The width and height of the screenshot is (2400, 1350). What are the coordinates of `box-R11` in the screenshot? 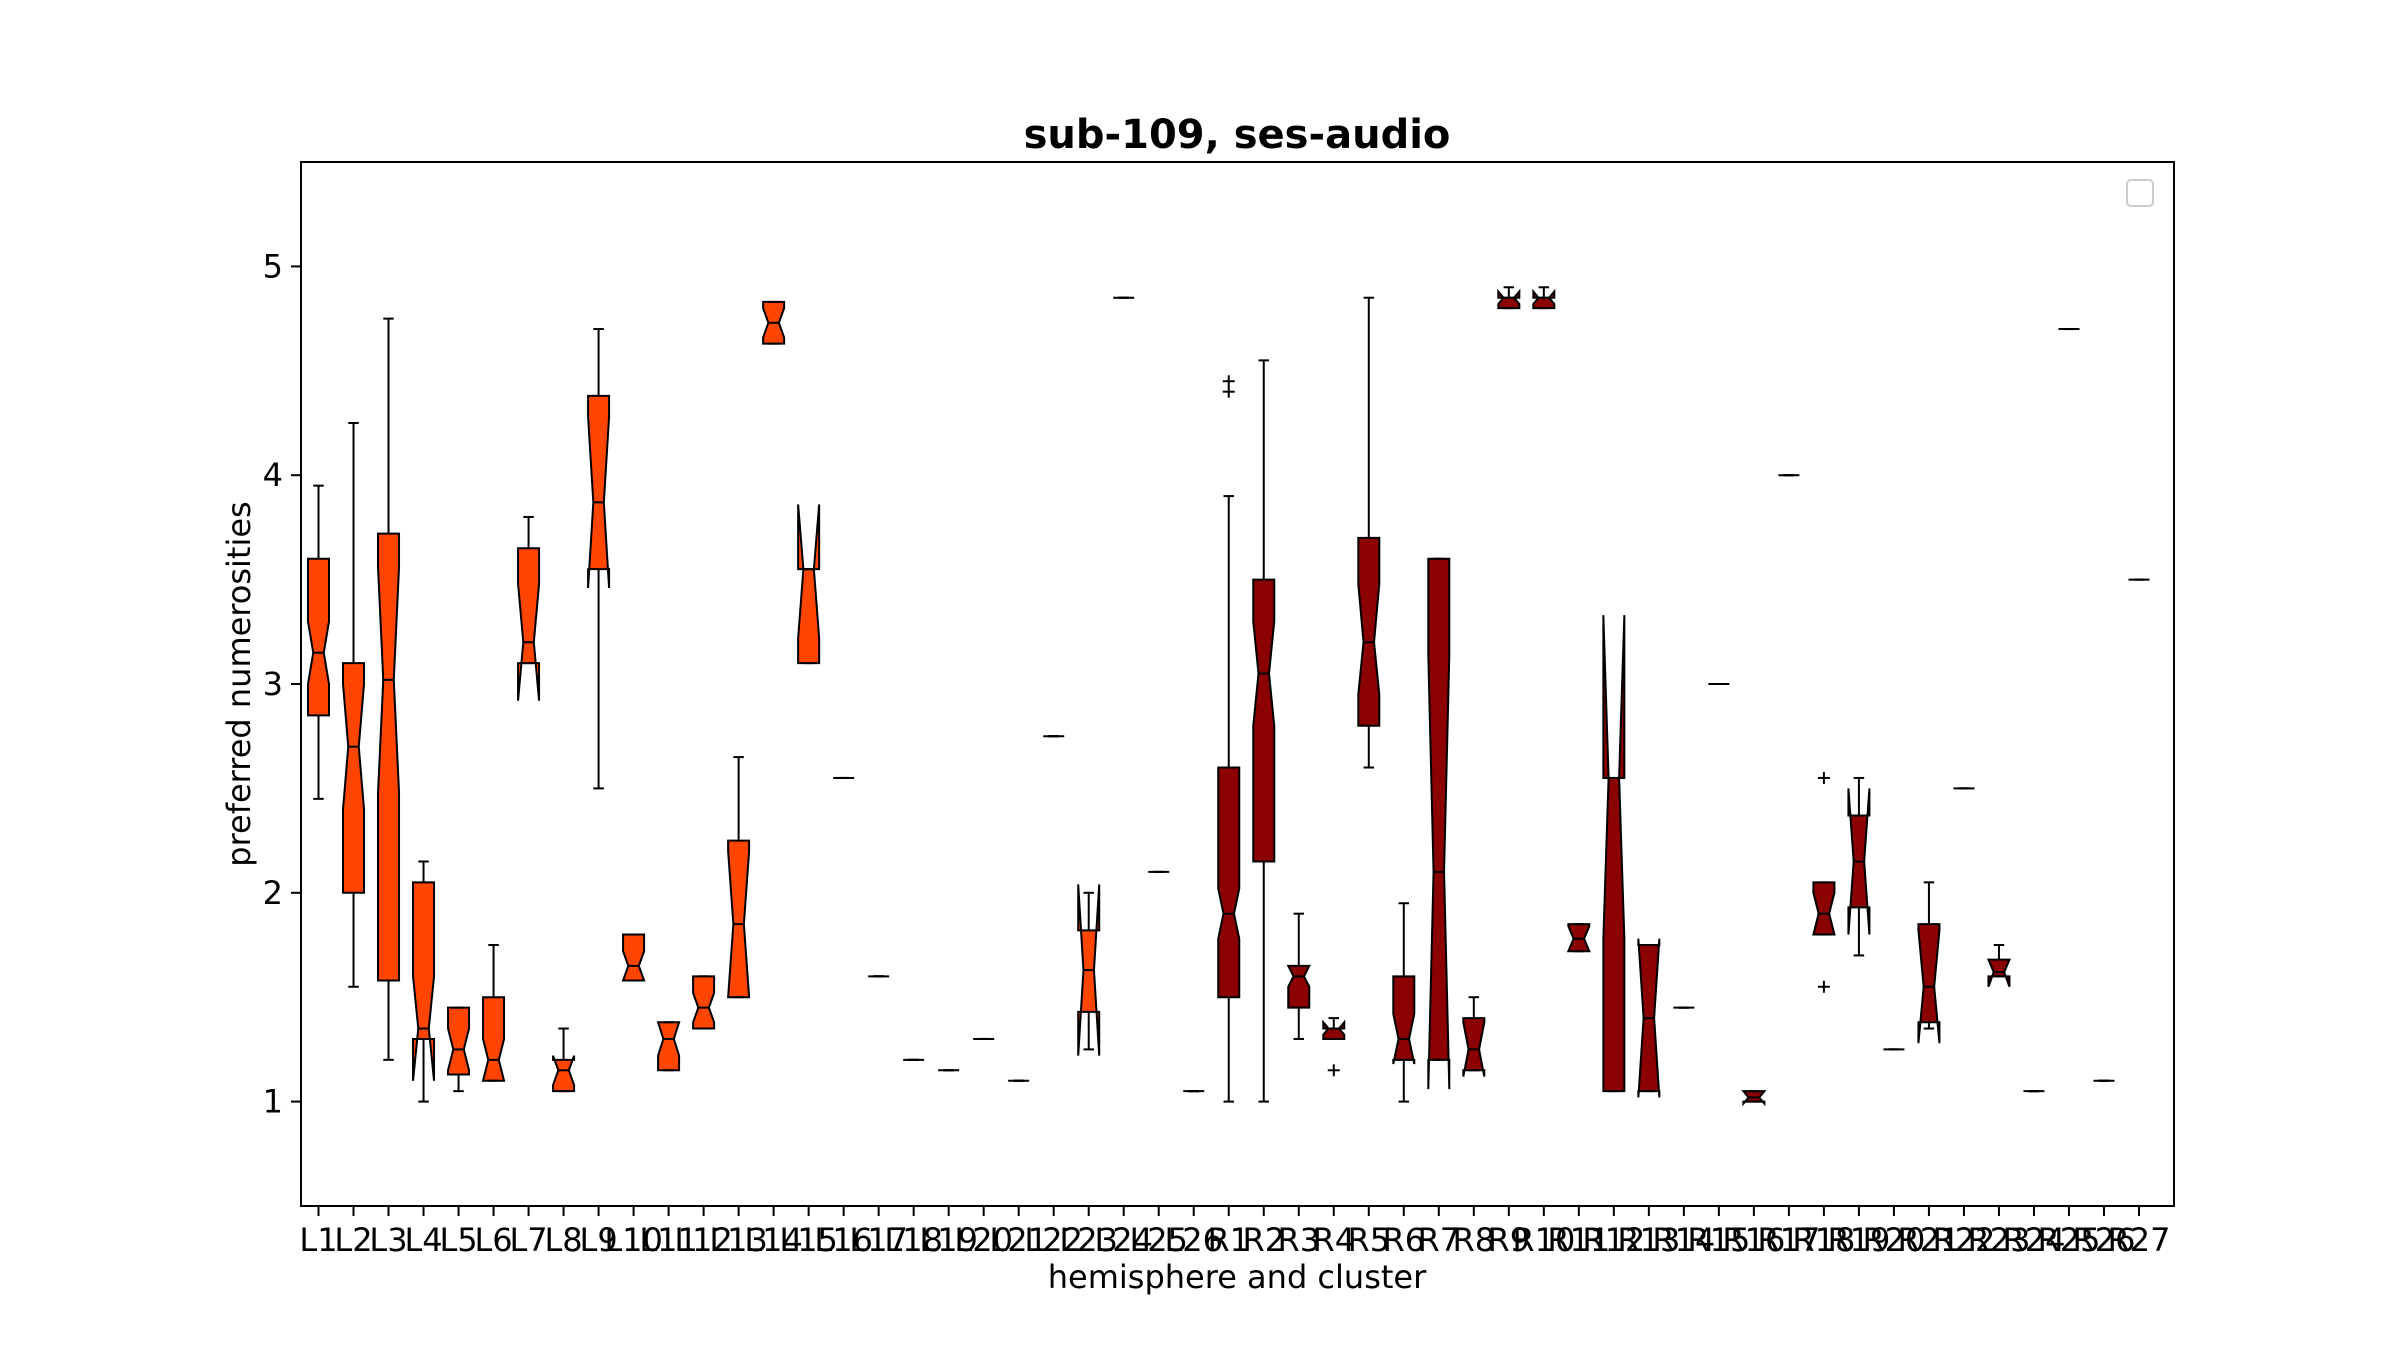 It's located at (1578, 938).